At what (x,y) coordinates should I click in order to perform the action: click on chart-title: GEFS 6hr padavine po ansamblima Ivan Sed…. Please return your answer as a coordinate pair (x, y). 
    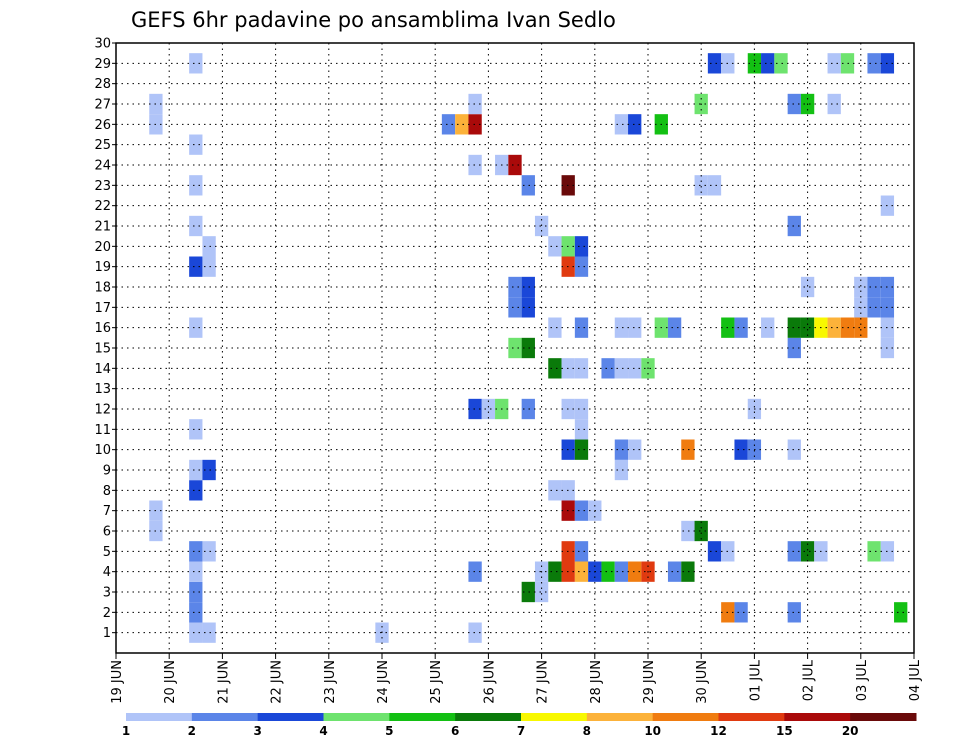
    Looking at the image, I should click on (373, 20).